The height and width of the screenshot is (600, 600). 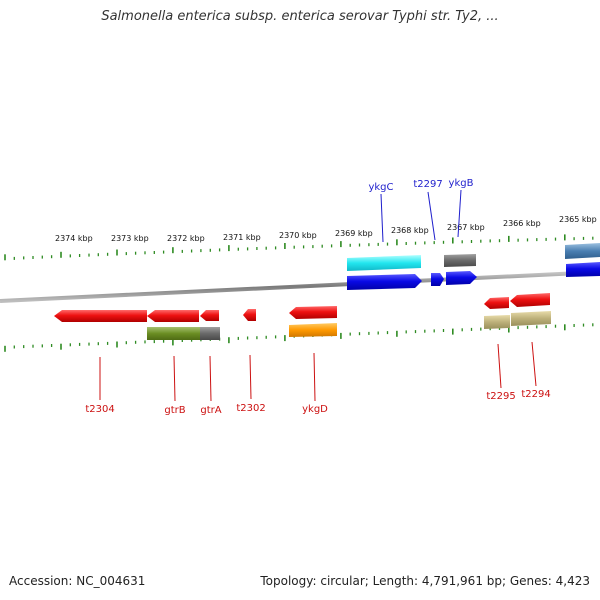 I want to click on gene-t2294-cds, so click(x=531, y=318).